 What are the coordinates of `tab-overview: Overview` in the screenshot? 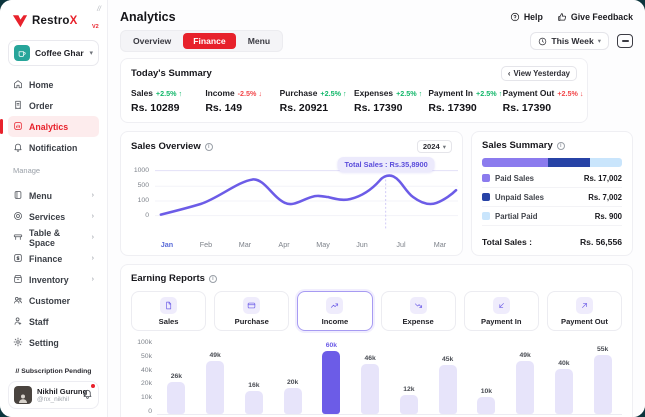 It's located at (152, 41).